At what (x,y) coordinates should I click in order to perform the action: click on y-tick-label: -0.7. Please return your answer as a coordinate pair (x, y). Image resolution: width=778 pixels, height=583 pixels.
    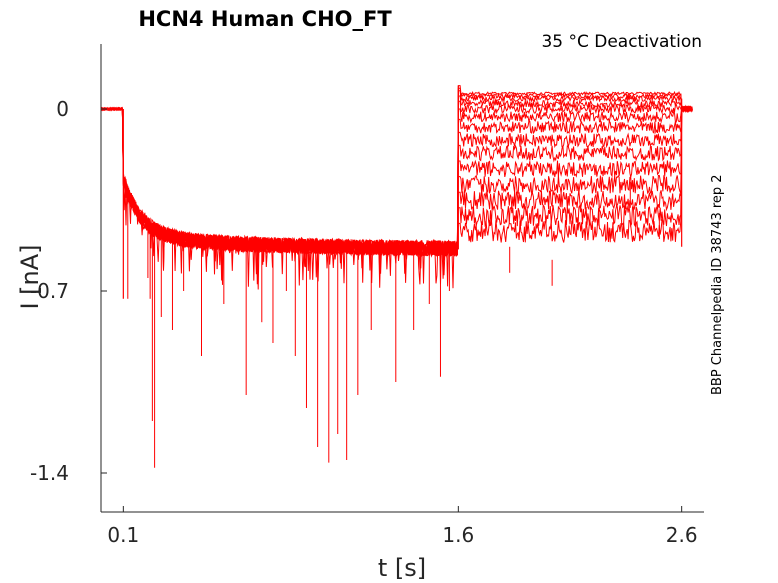
    Looking at the image, I should click on (49, 291).